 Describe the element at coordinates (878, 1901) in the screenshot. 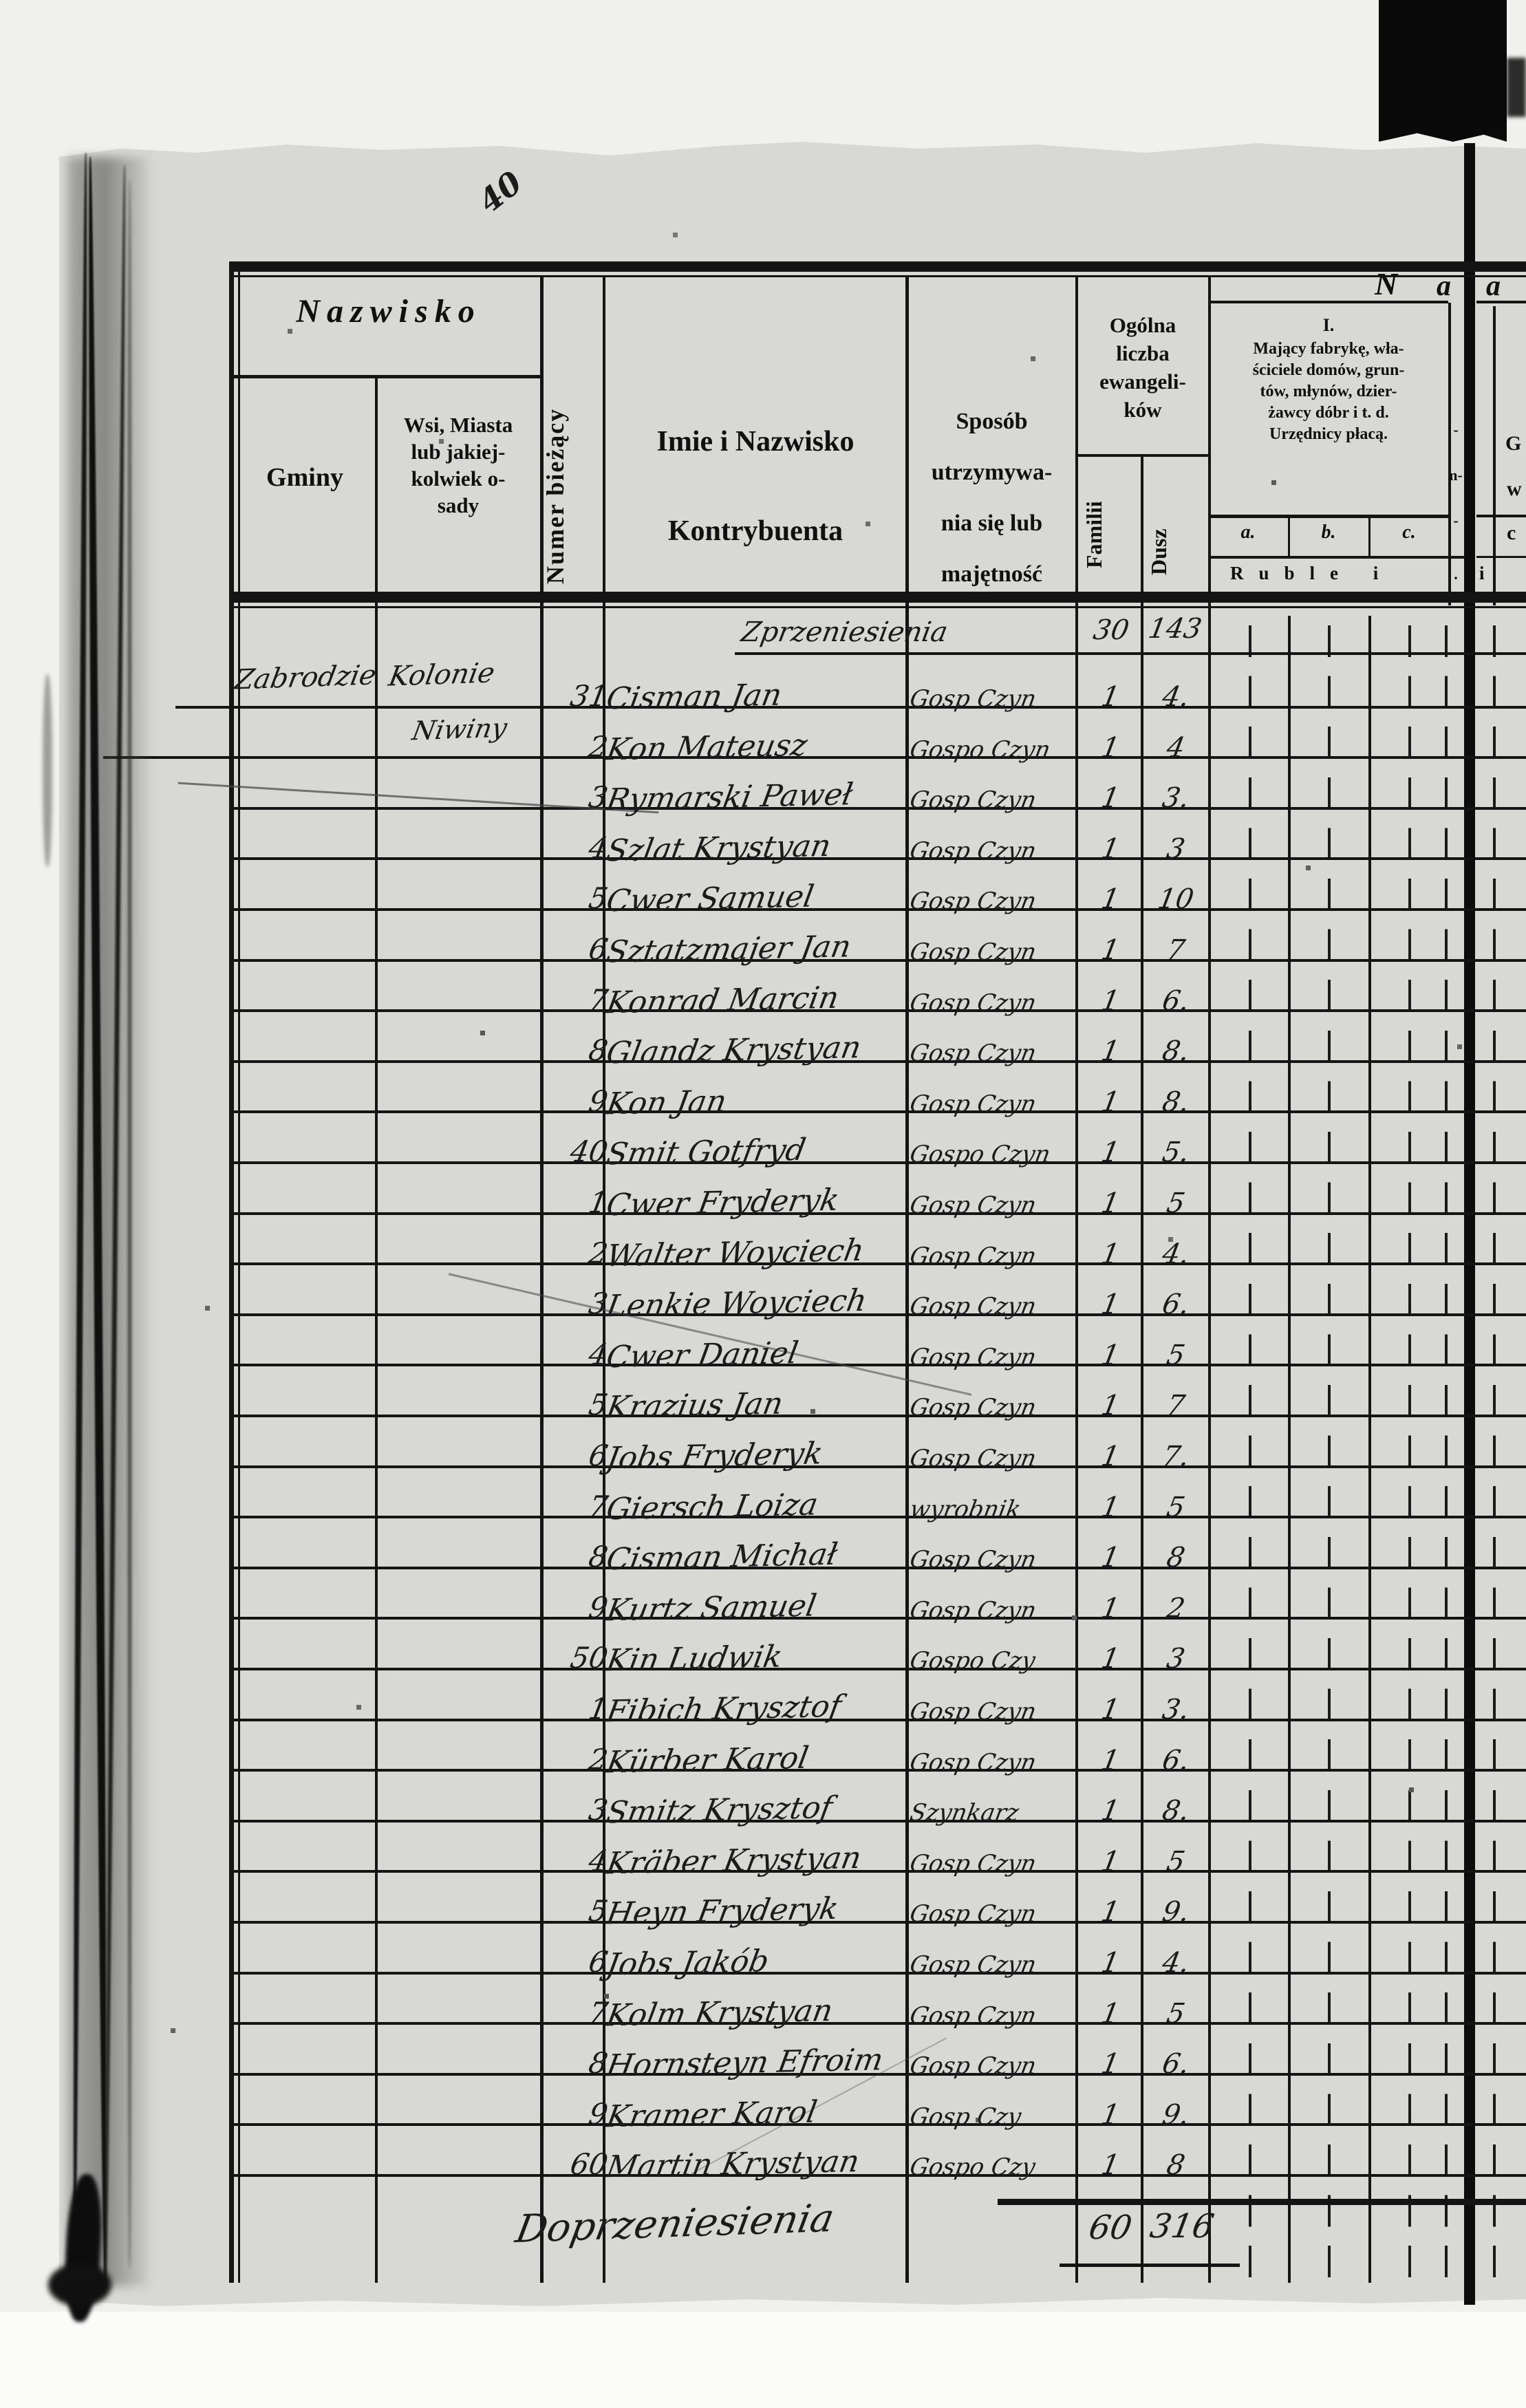

I see `table-row: 5 Heyn Fryderyk Gosp Czyn 1 9.` at that location.